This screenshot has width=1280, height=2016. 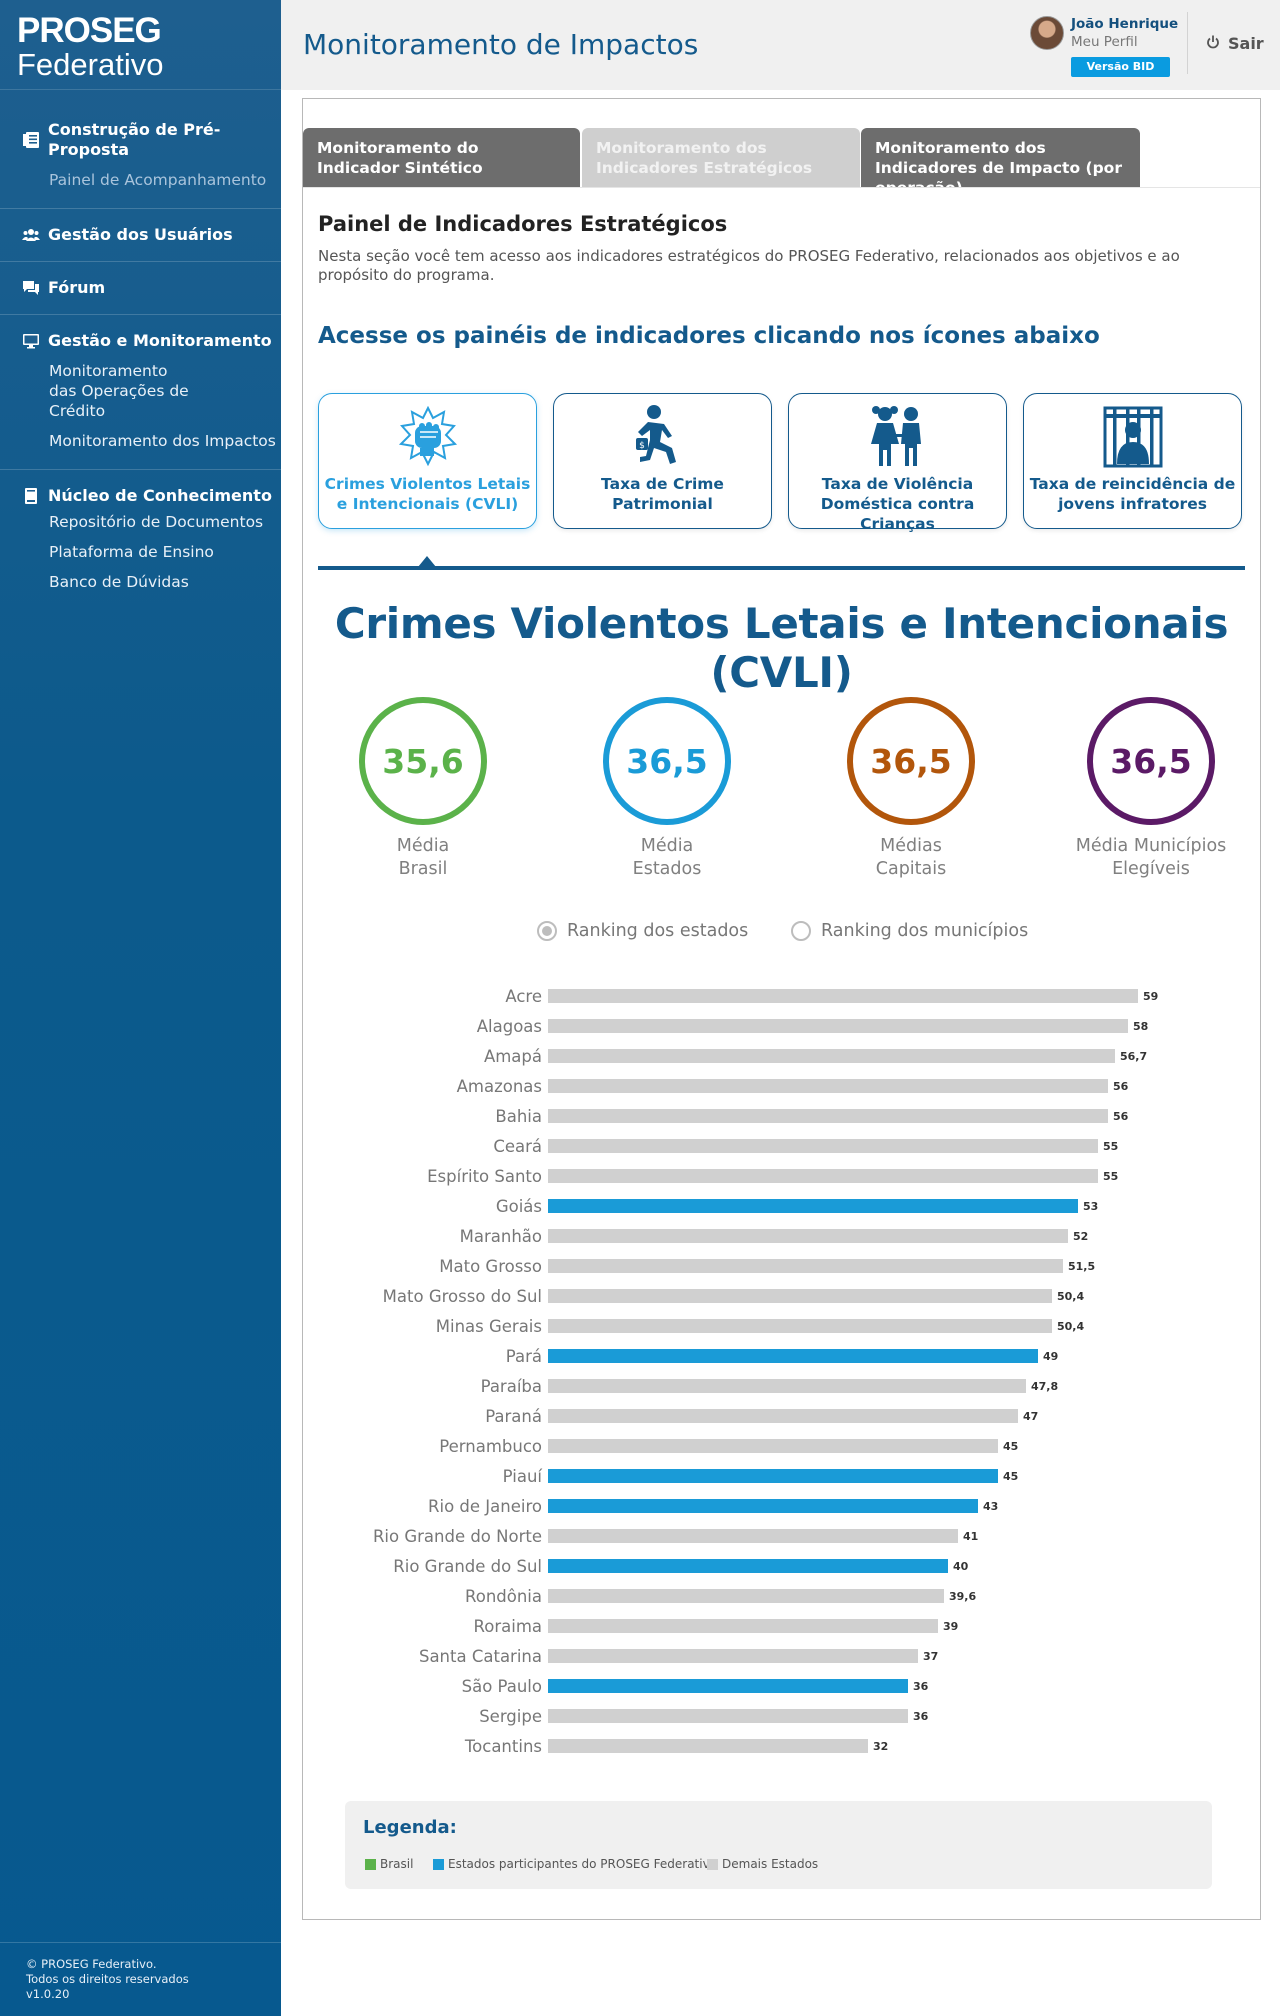 I want to click on nav-head-pre-proposta: Construção de Pré-Proposta, so click(x=151, y=140).